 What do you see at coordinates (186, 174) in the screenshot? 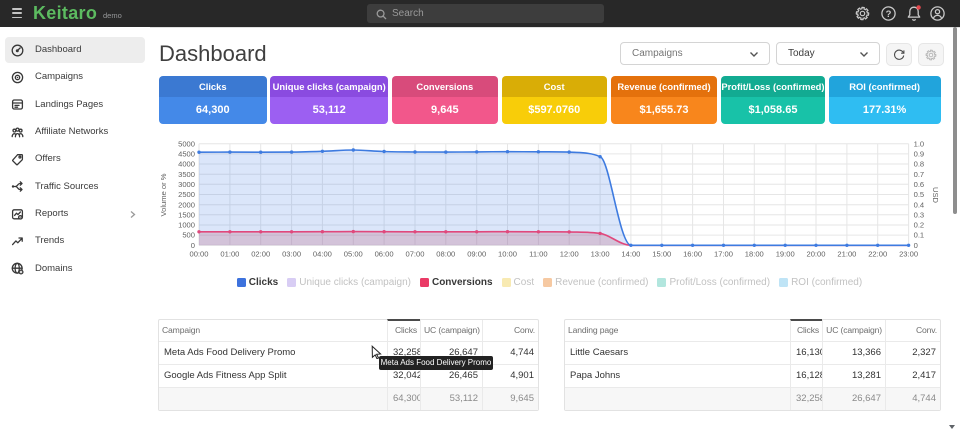
I see `svg-text: 3500` at bounding box center [186, 174].